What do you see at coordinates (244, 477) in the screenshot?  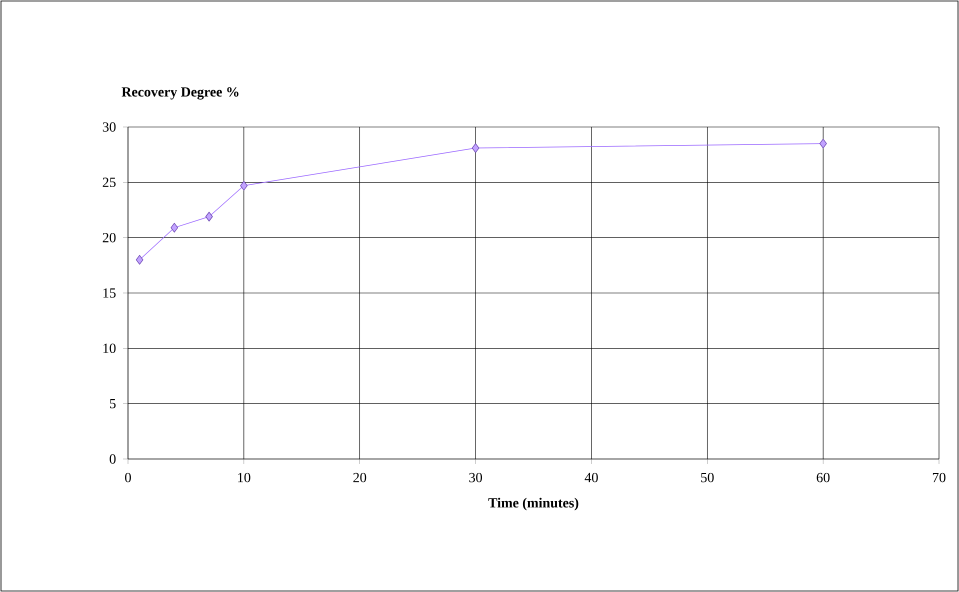 I see `x-tick-label: 10` at bounding box center [244, 477].